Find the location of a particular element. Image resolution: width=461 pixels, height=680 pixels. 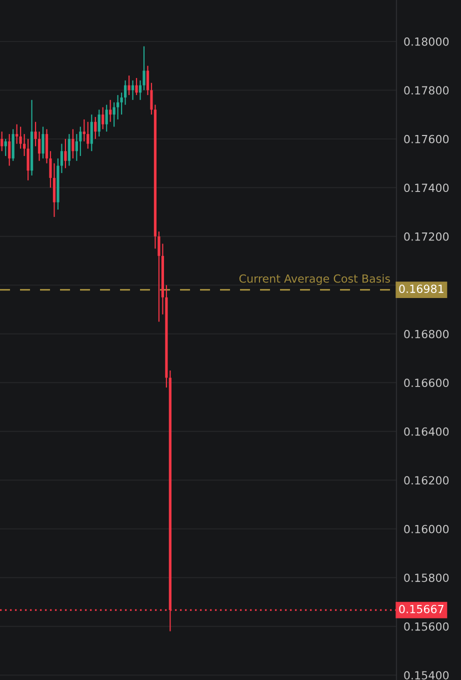

ref-line-label: Current Average Cost Basis is located at coordinates (314, 279).